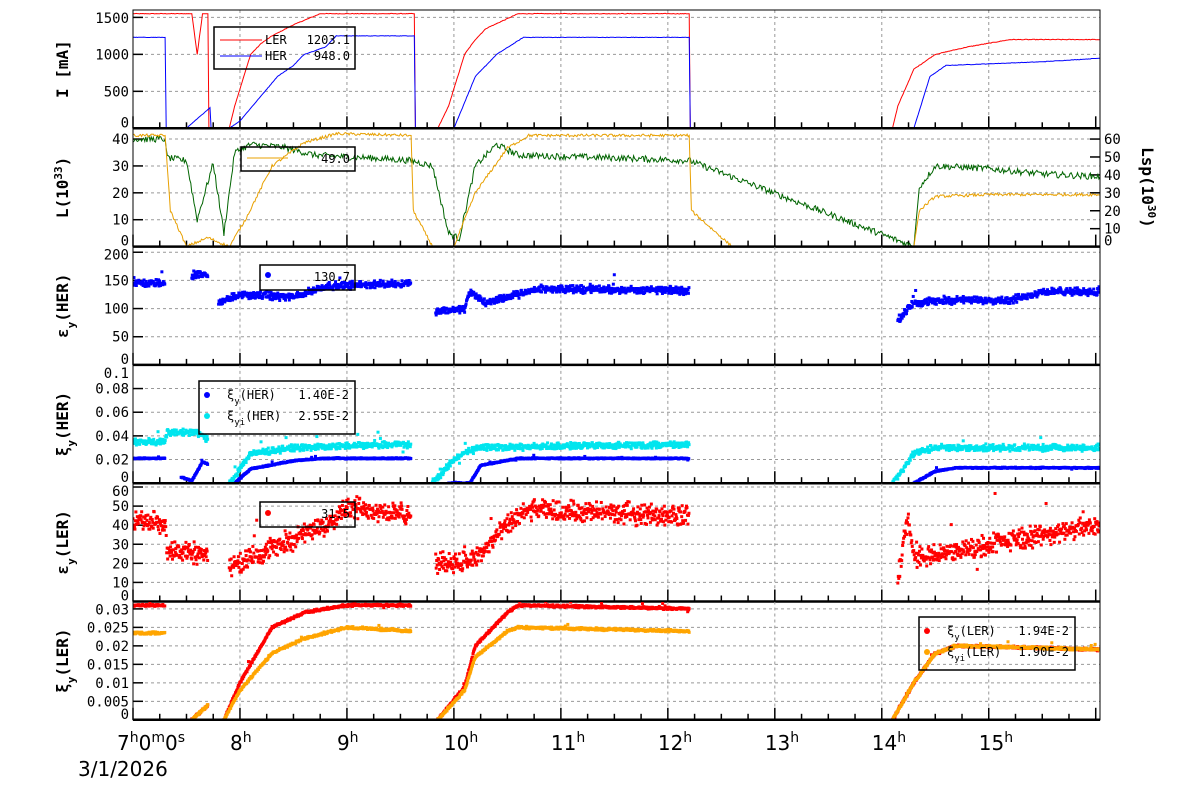  I want to click on series-line-HER, so click(616, 82).